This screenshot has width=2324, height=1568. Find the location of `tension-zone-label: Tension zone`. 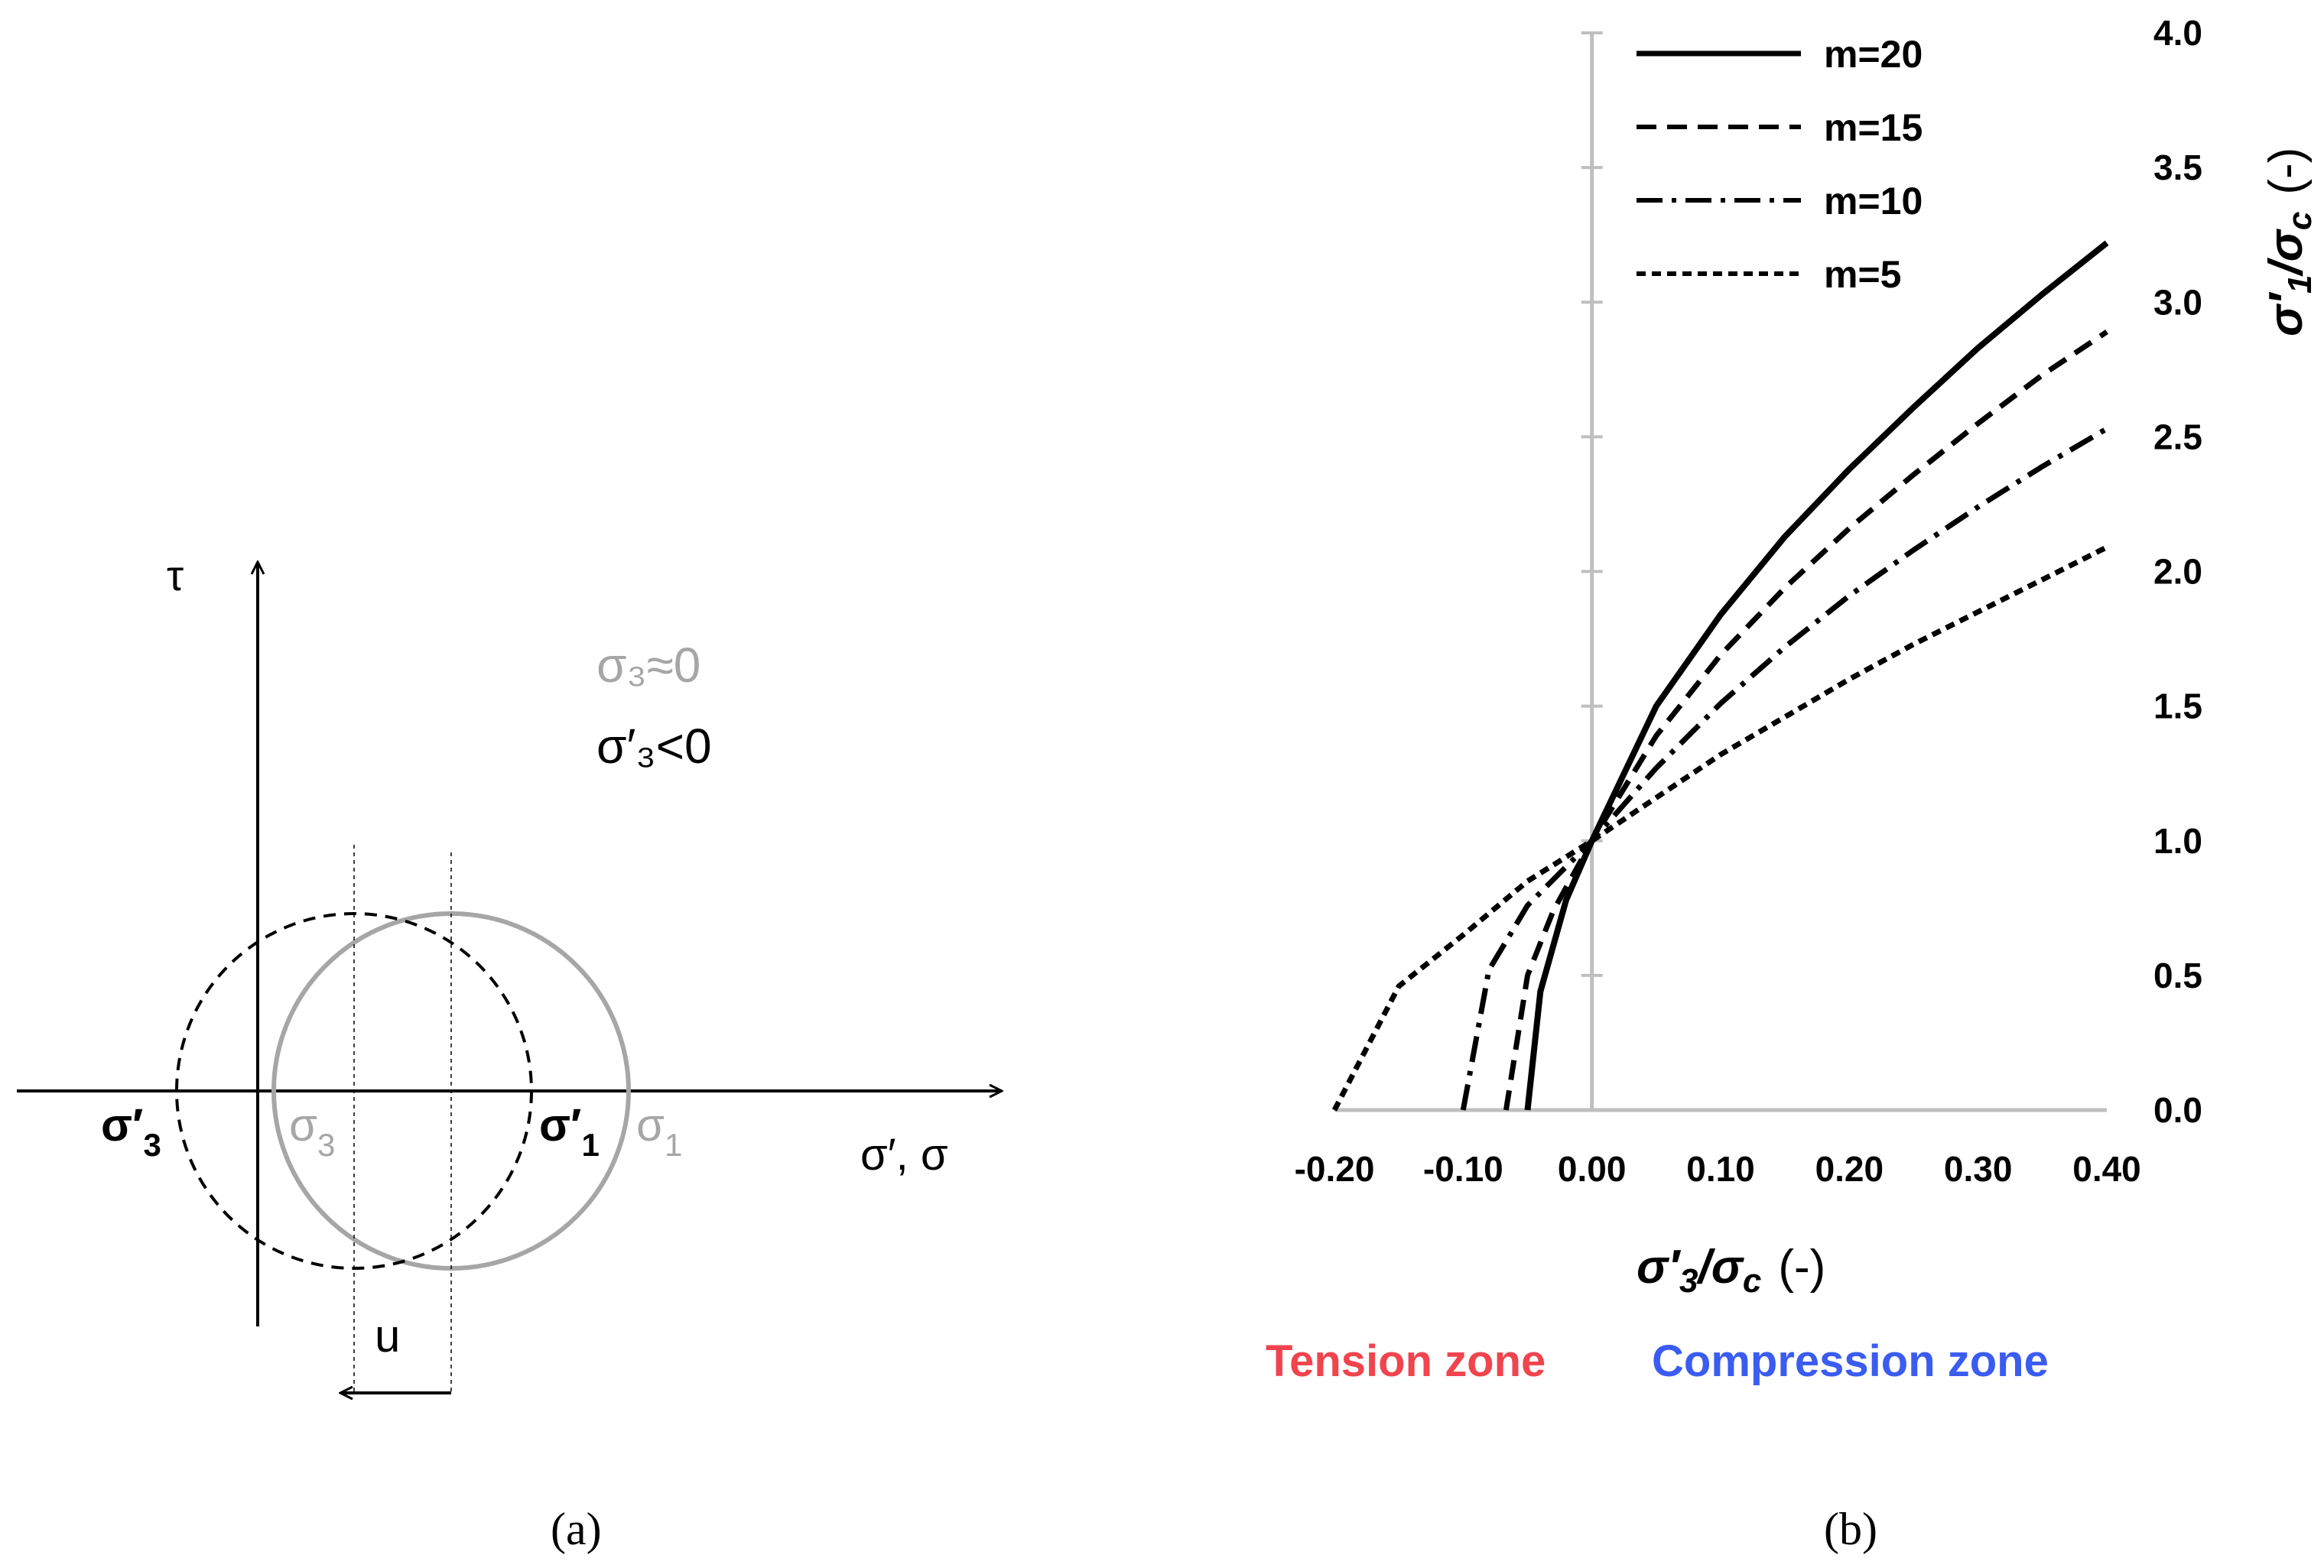

tension-zone-label: Tension zone is located at coordinates (1406, 1361).